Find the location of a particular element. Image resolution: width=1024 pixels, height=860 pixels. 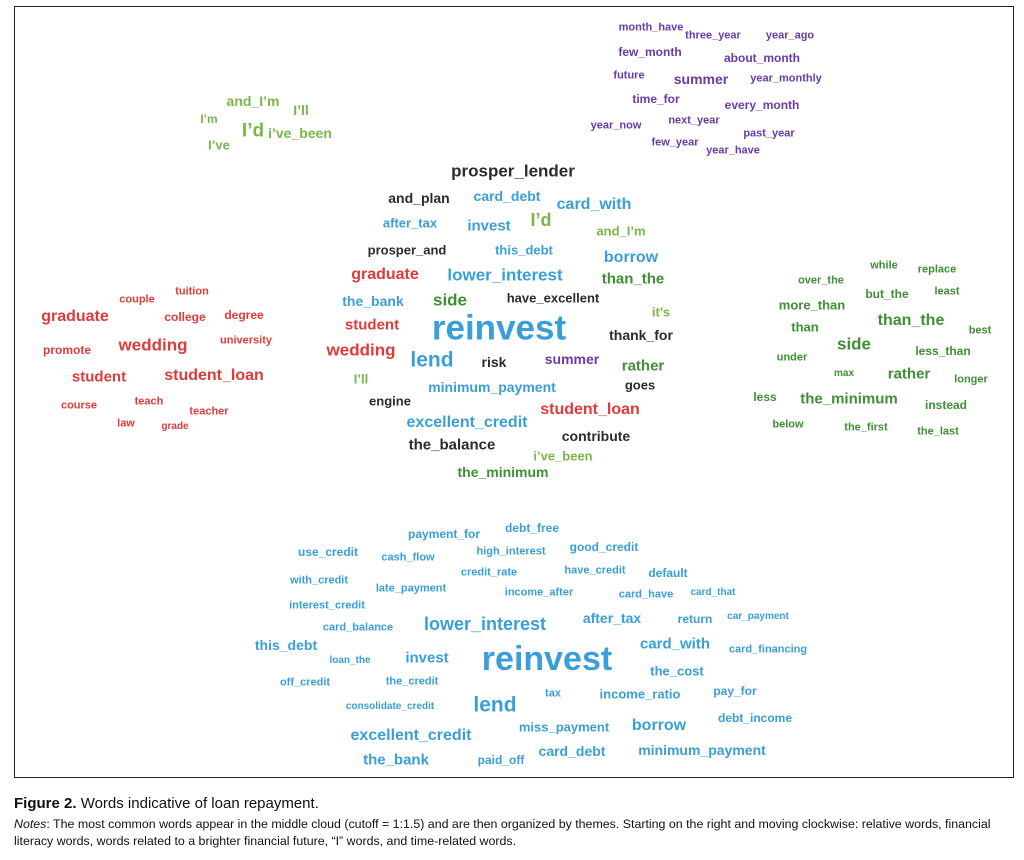

cloud-word-relative: than_the is located at coordinates (911, 320).